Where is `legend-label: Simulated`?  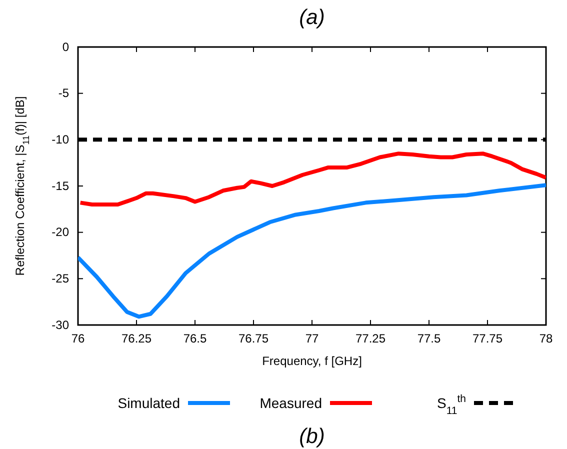
legend-label: Simulated is located at coordinates (149, 403).